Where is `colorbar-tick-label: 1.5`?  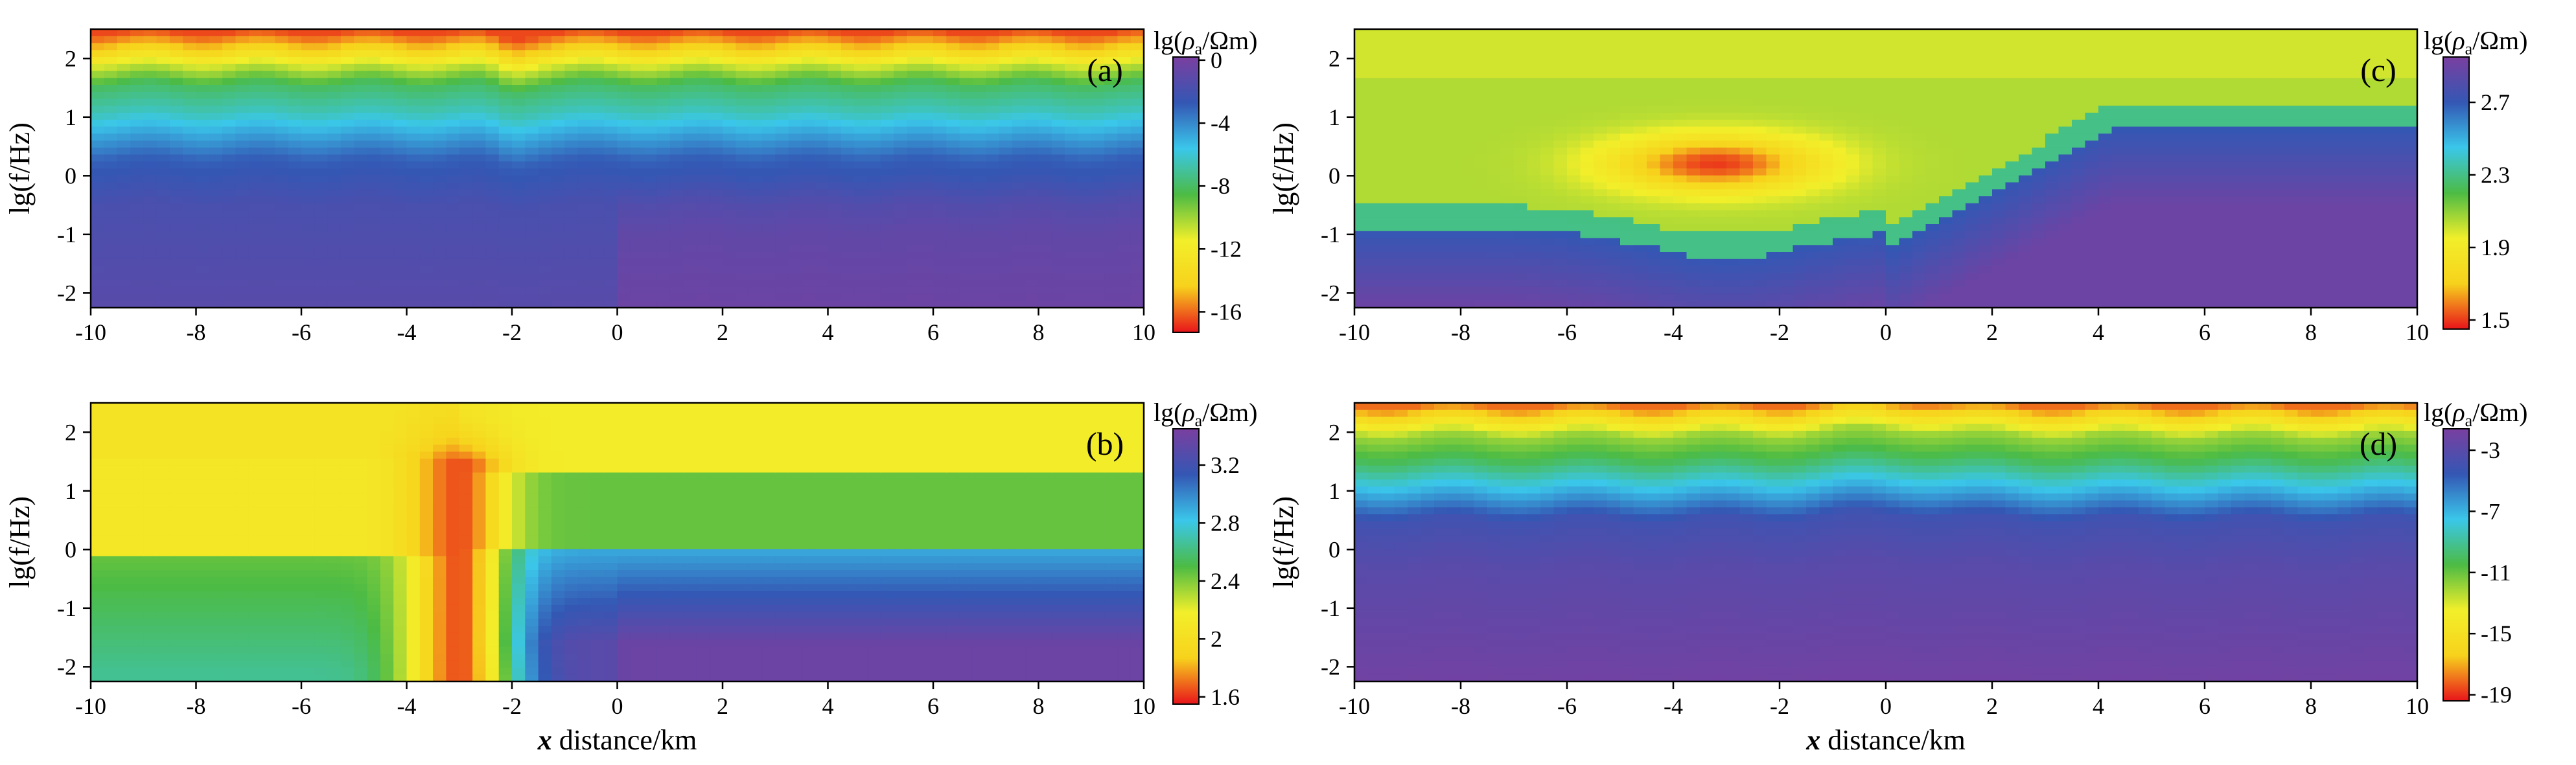
colorbar-tick-label: 1.5 is located at coordinates (2495, 320).